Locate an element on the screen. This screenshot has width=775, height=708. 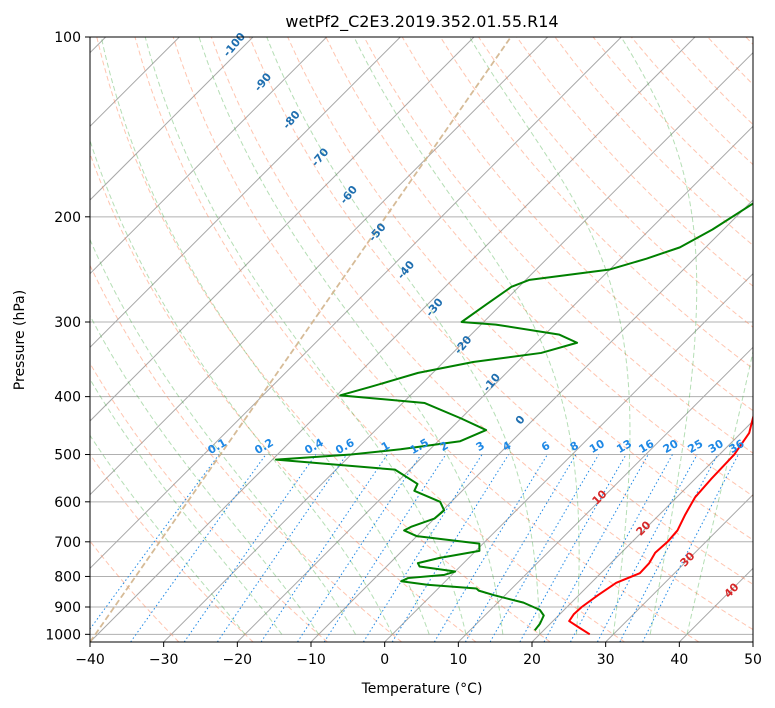
temperature-profile-line is located at coordinates (660, 524).